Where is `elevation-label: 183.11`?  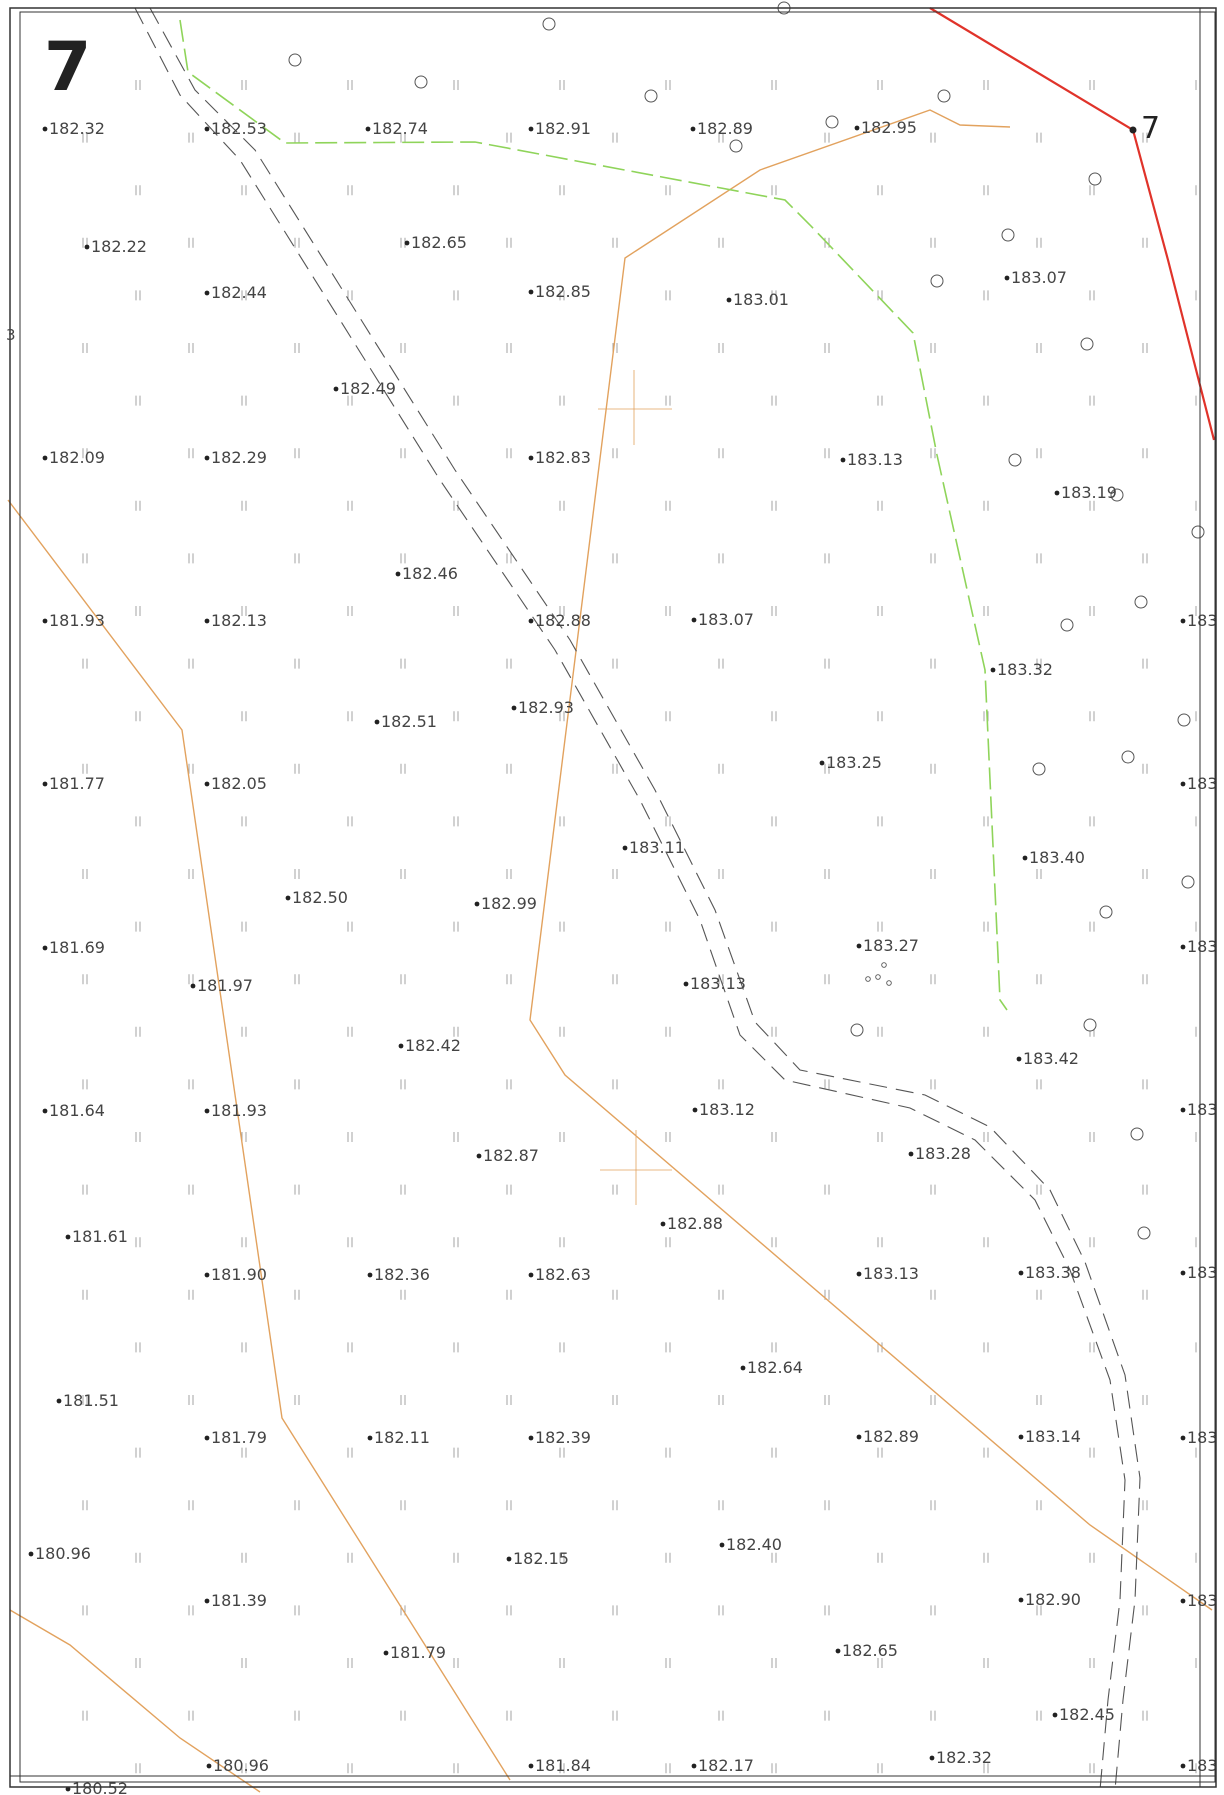
elevation-label: 183.11 is located at coordinates (657, 847).